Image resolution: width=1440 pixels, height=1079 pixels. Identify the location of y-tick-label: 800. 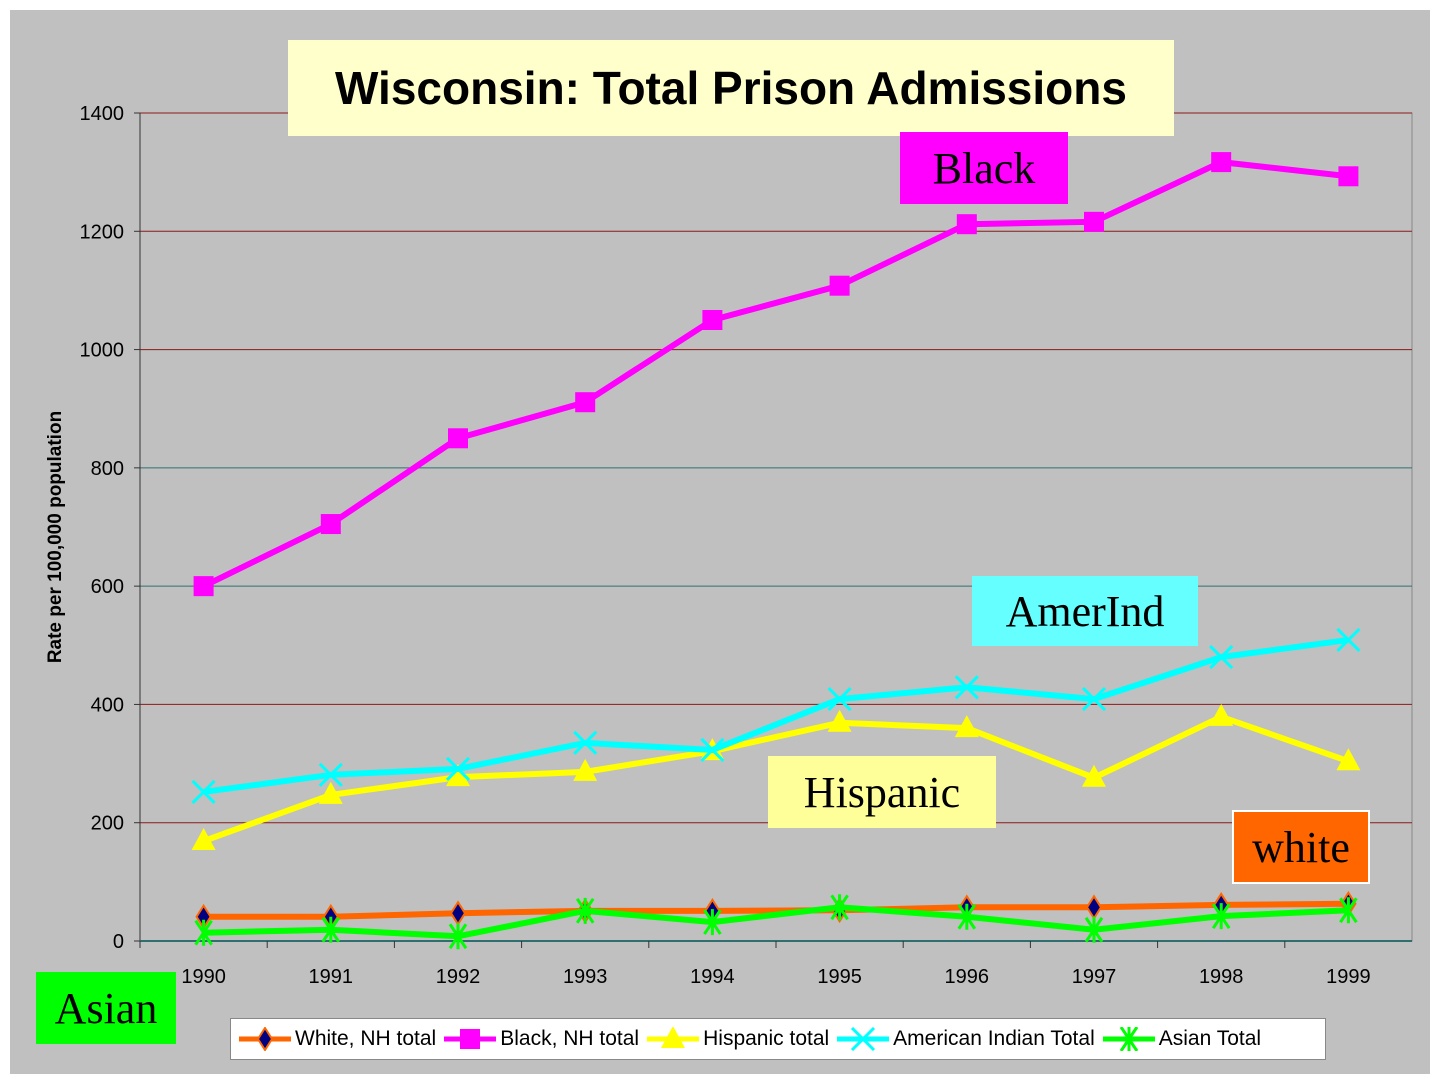
(107, 469).